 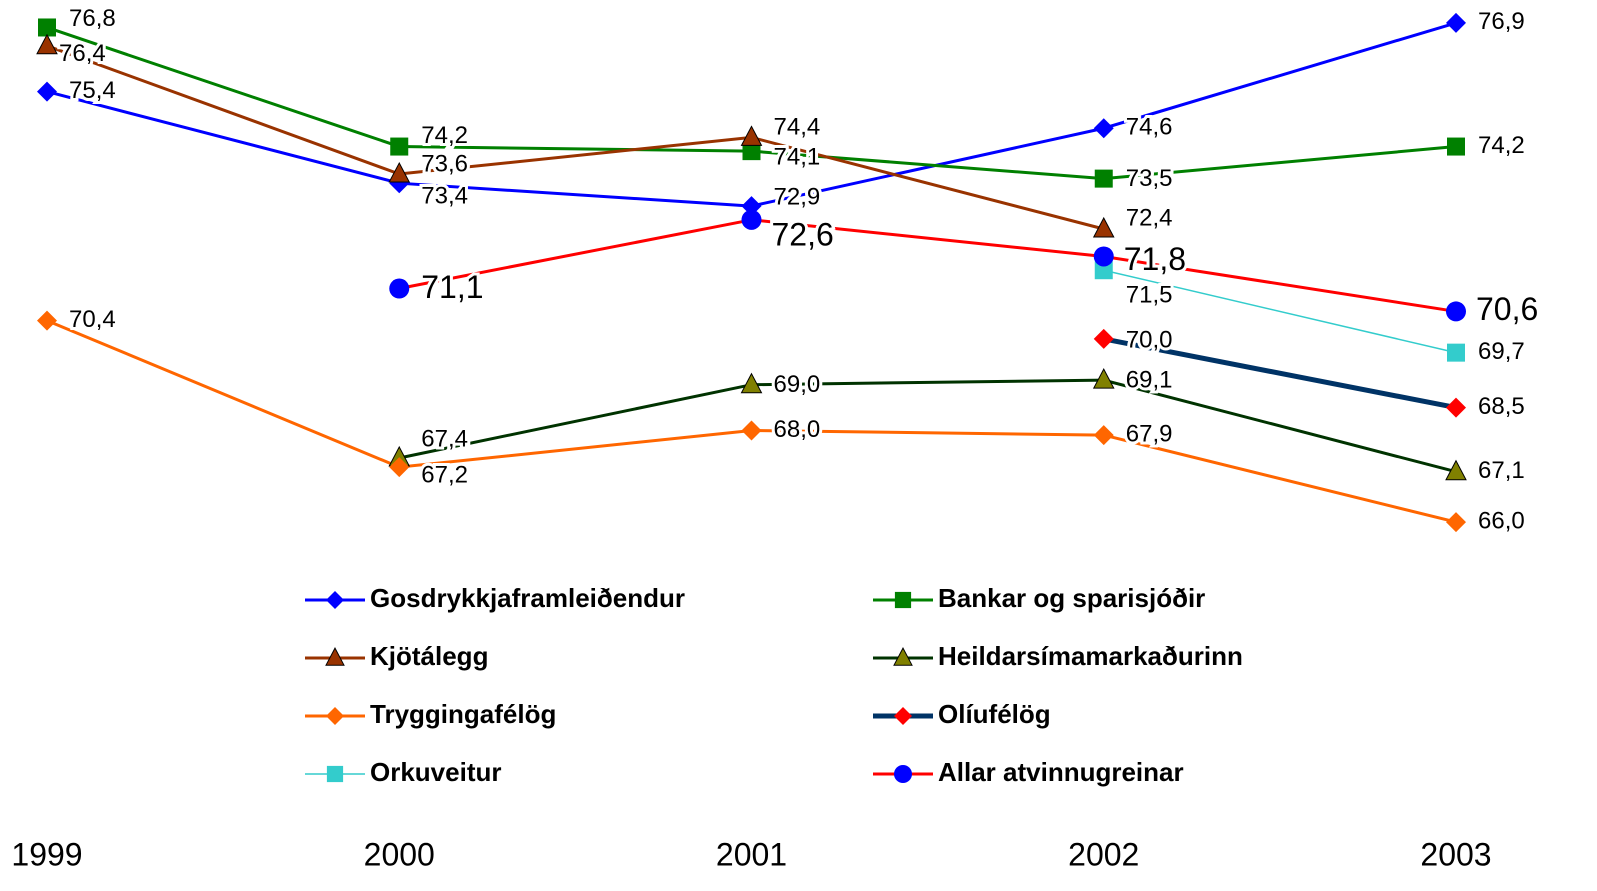 What do you see at coordinates (803, 234) in the screenshot?
I see `data-label: 72,6` at bounding box center [803, 234].